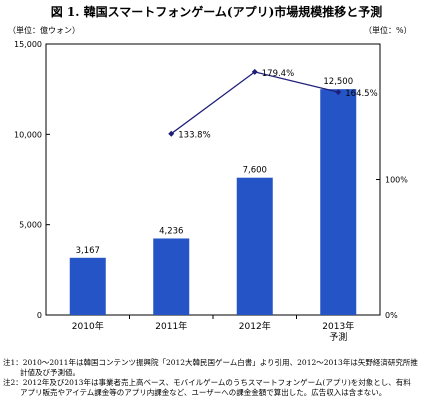 The image size is (433, 400). What do you see at coordinates (255, 171) in the screenshot?
I see `bar-label-2: 7,600` at bounding box center [255, 171].